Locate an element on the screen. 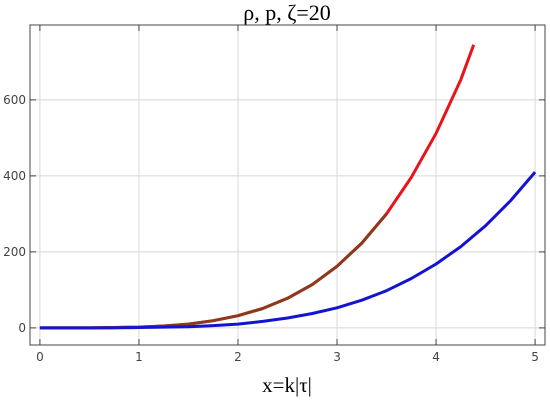  x-axis-label: x=k|τ| is located at coordinates (287, 385).